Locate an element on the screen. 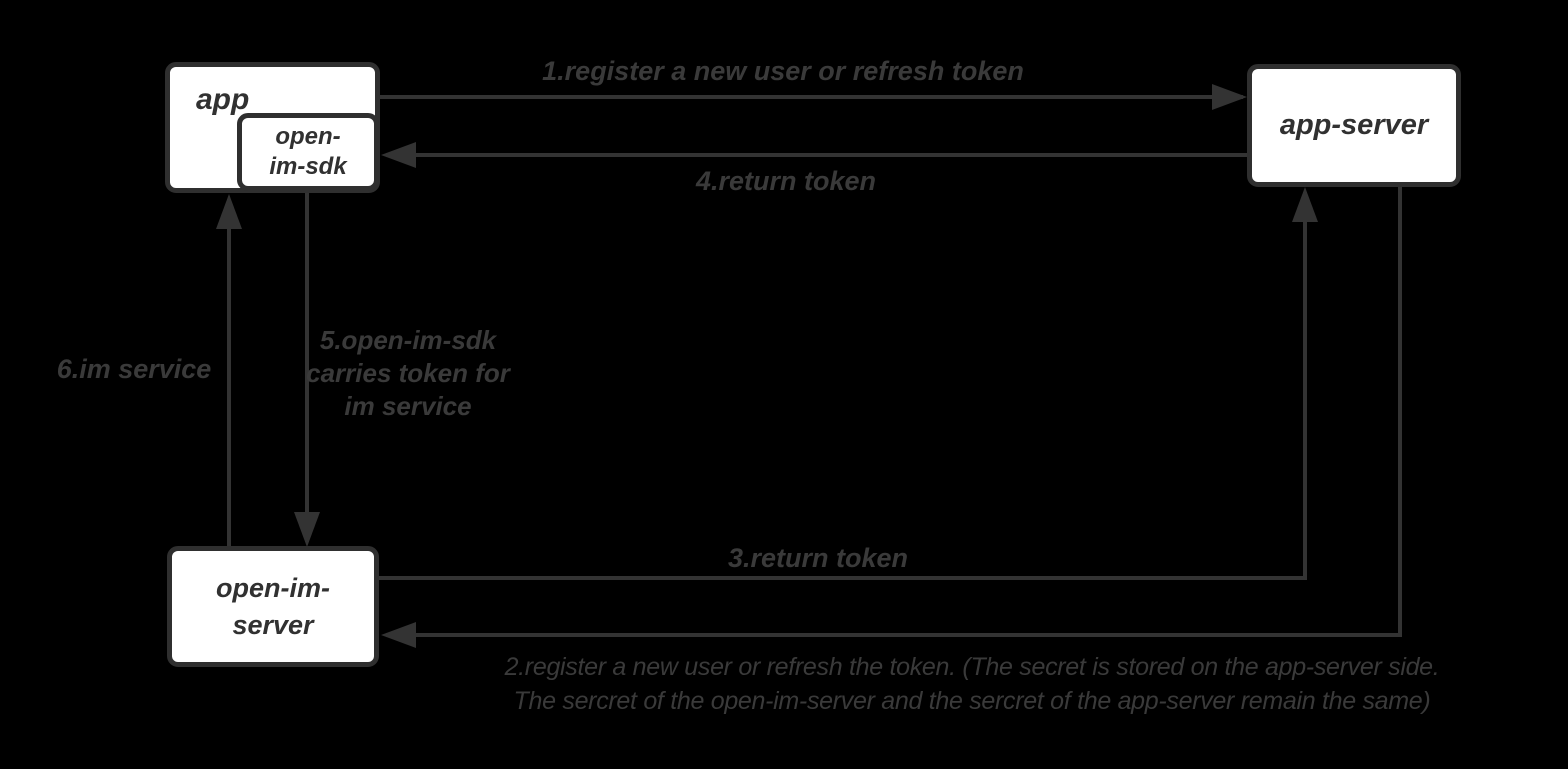 This screenshot has height=769, width=1568. arrow-register-token is located at coordinates (813, 97).